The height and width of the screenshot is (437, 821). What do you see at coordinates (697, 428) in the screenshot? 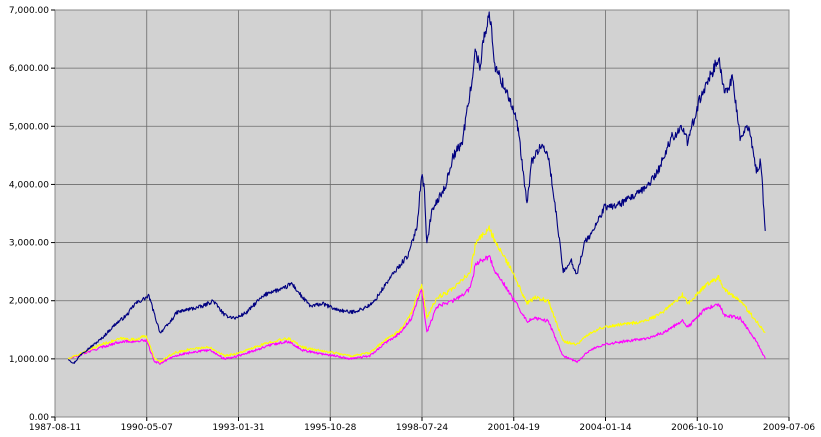
I see `x-tick-label: 2006-10-10` at bounding box center [697, 428].